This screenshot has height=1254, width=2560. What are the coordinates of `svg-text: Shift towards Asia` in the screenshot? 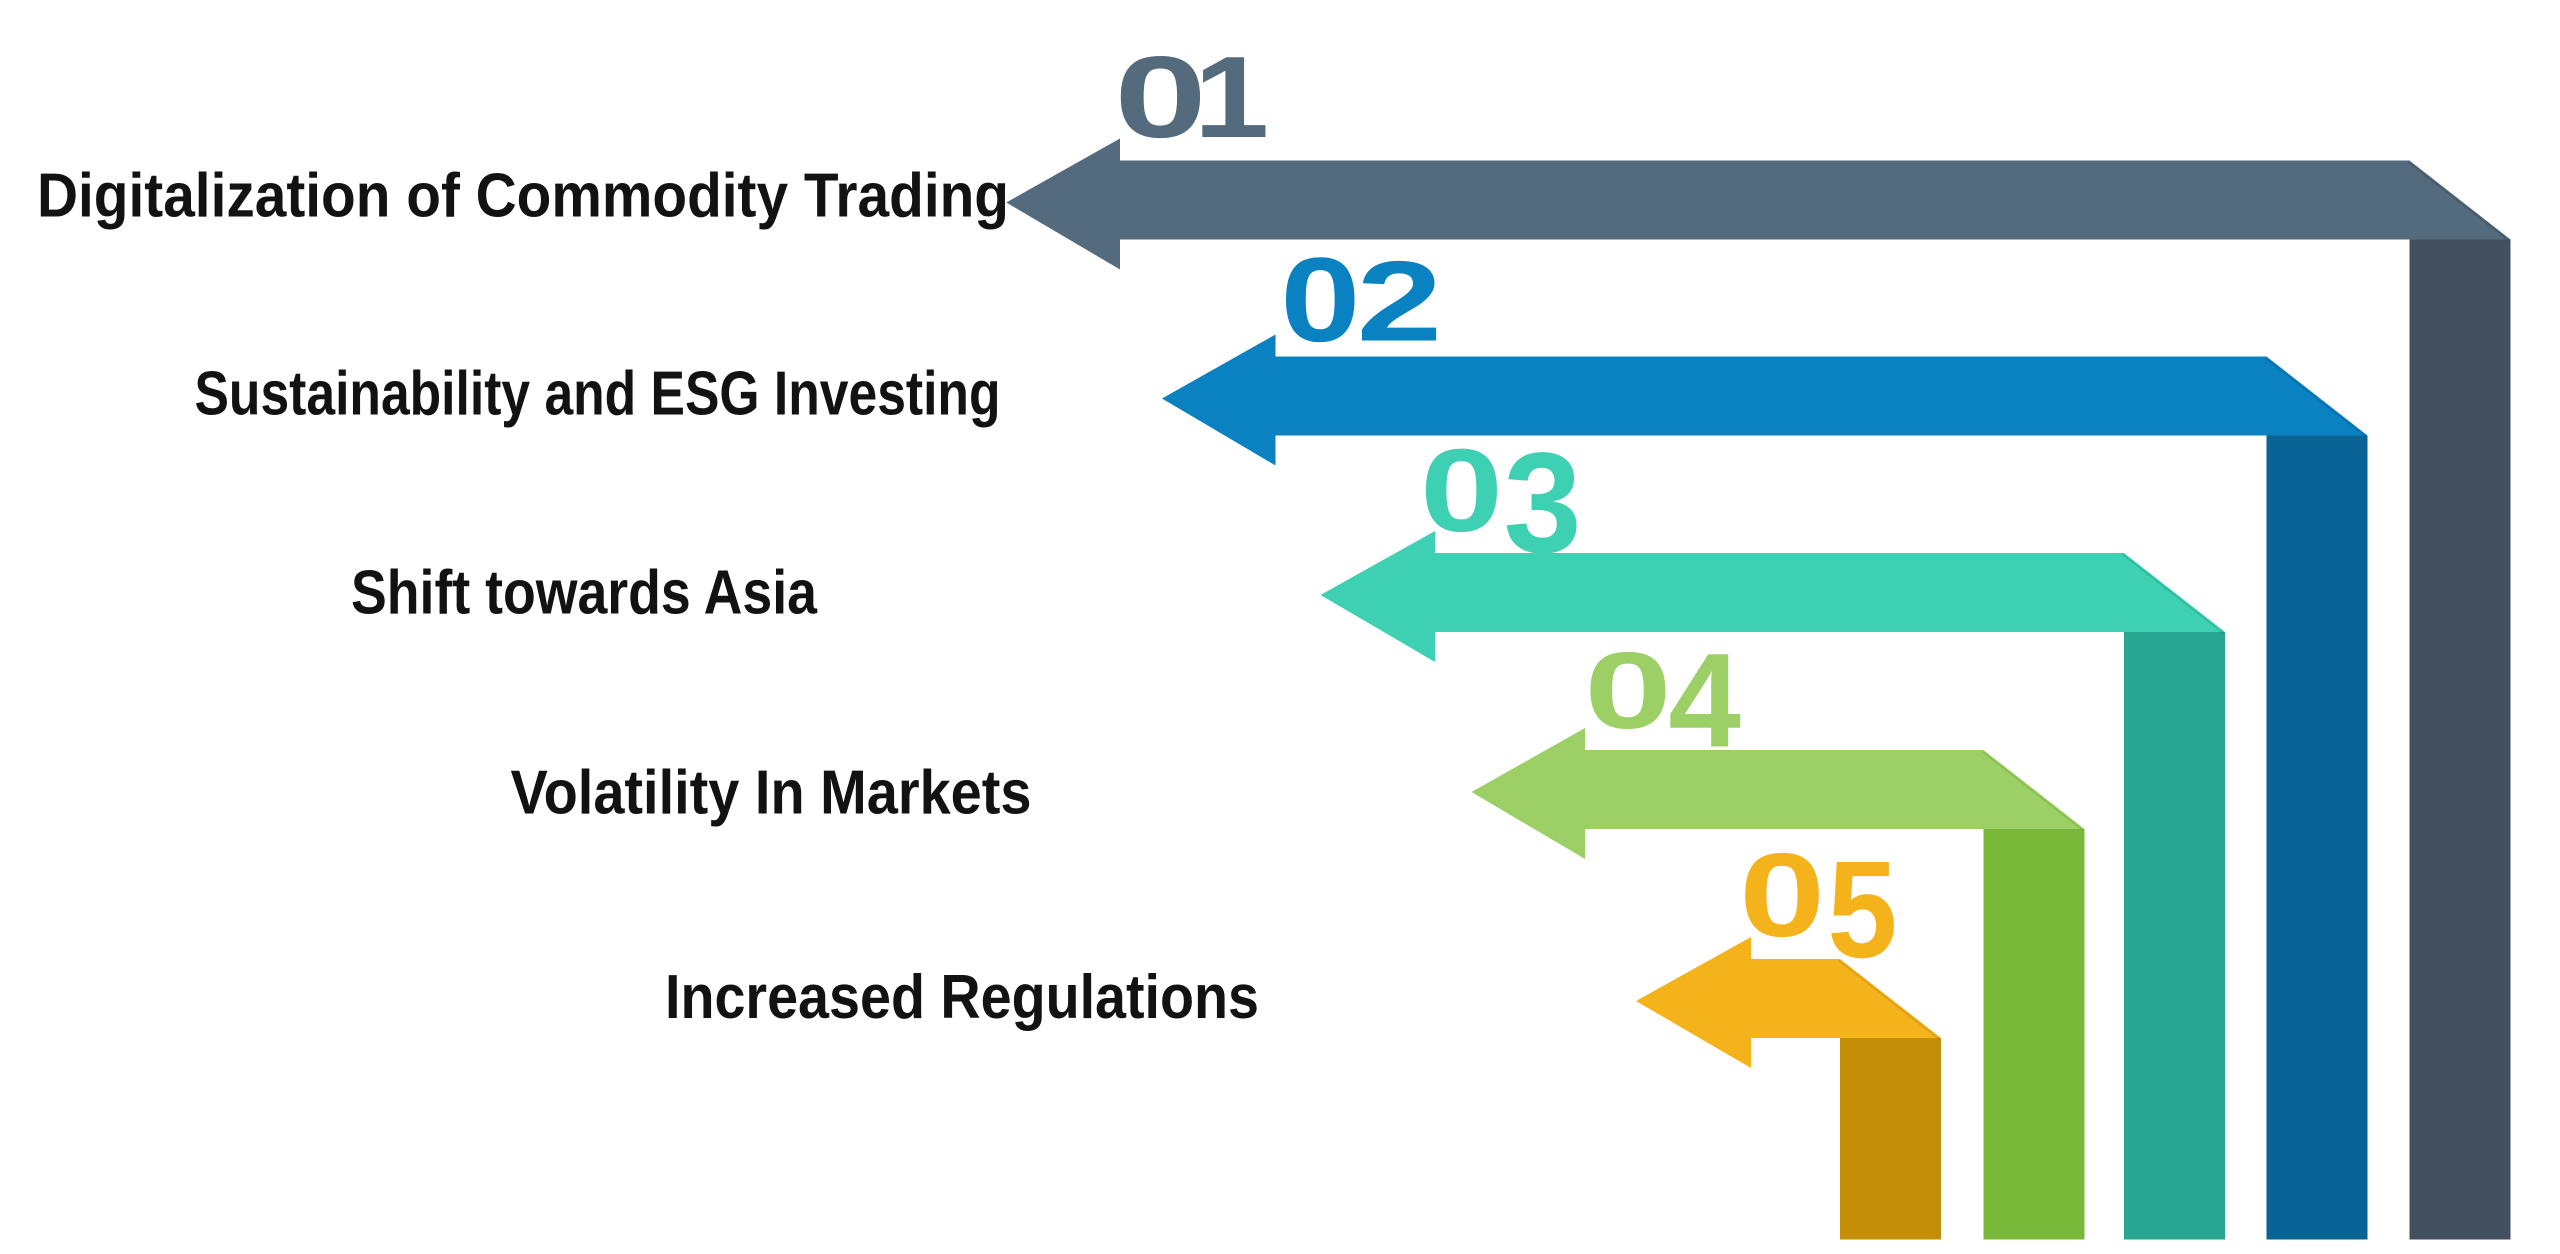 It's located at (584, 593).